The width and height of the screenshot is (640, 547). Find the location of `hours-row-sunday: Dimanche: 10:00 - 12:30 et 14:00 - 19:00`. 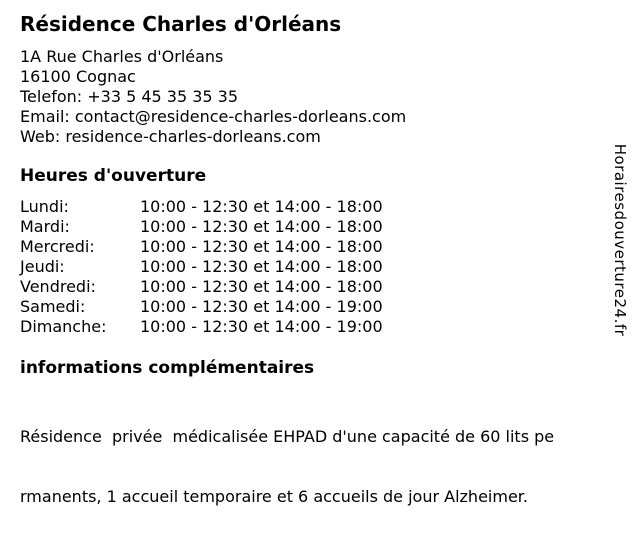

hours-row-sunday: Dimanche: 10:00 - 12:30 et 14:00 - 19:00 is located at coordinates (310, 327).